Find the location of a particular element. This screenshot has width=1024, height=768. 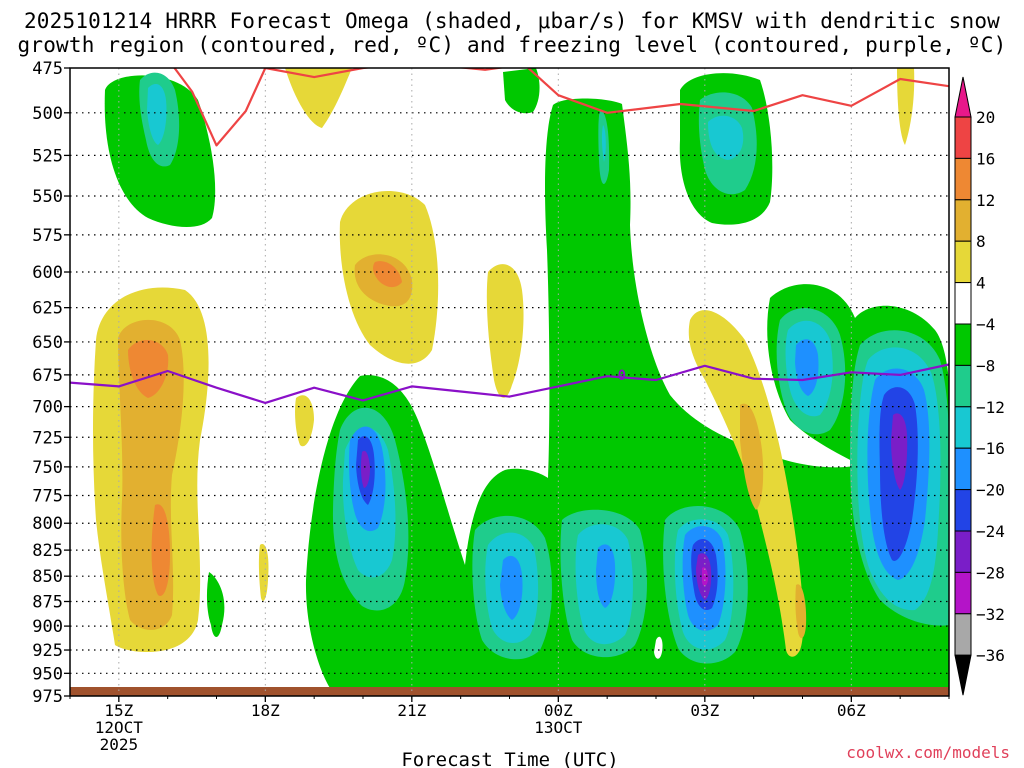

colorbar-label: −8 is located at coordinates (985, 365).